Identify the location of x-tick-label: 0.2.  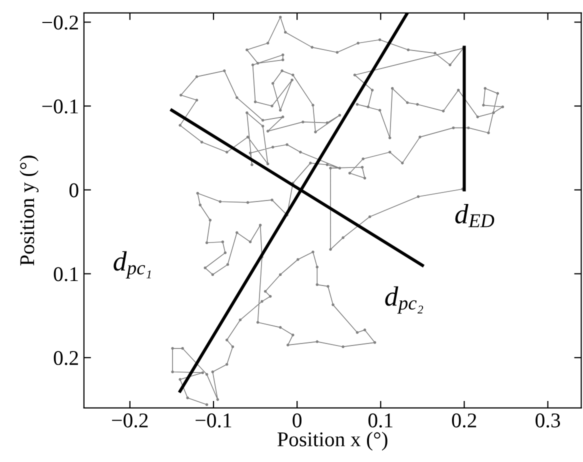
(464, 420).